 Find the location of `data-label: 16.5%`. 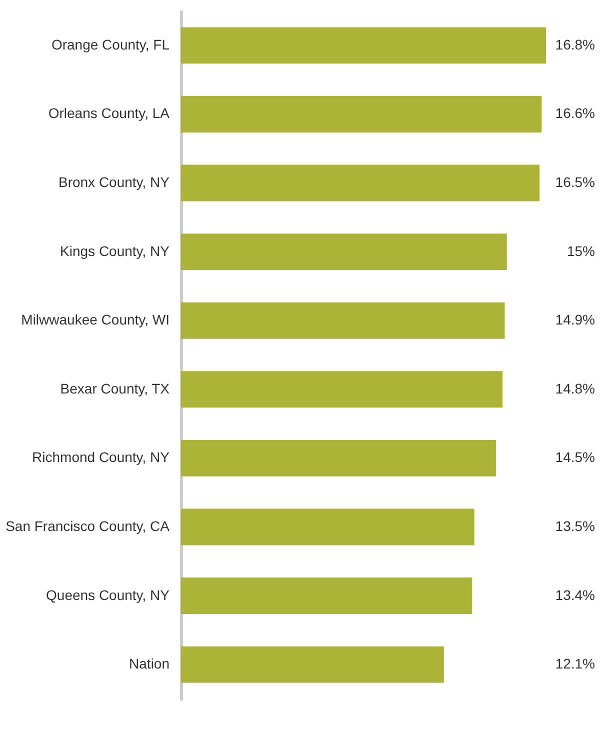

data-label: 16.5% is located at coordinates (575, 182).